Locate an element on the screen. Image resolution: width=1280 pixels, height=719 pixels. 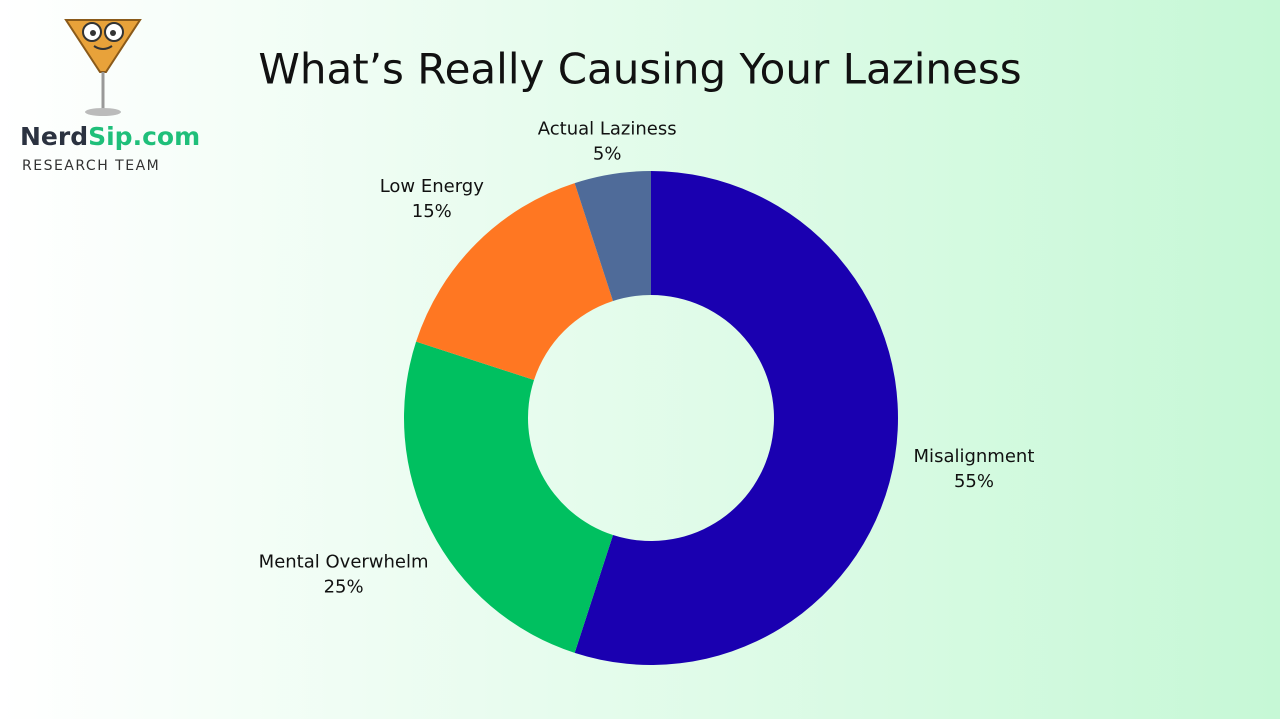
slice-label: Mental Overwhelm is located at coordinates (344, 562).